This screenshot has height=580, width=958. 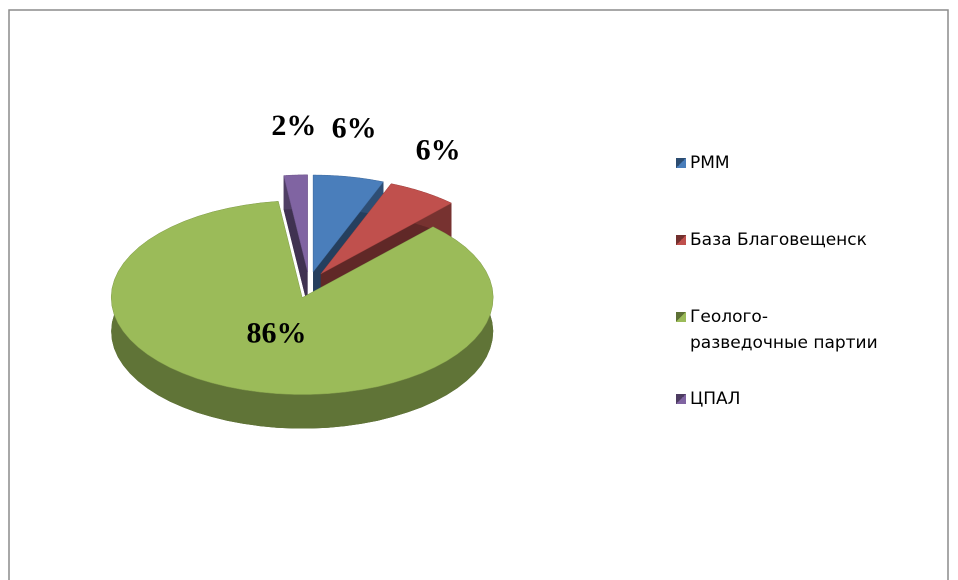 I want to click on legend-item: РММ, so click(x=778, y=163).